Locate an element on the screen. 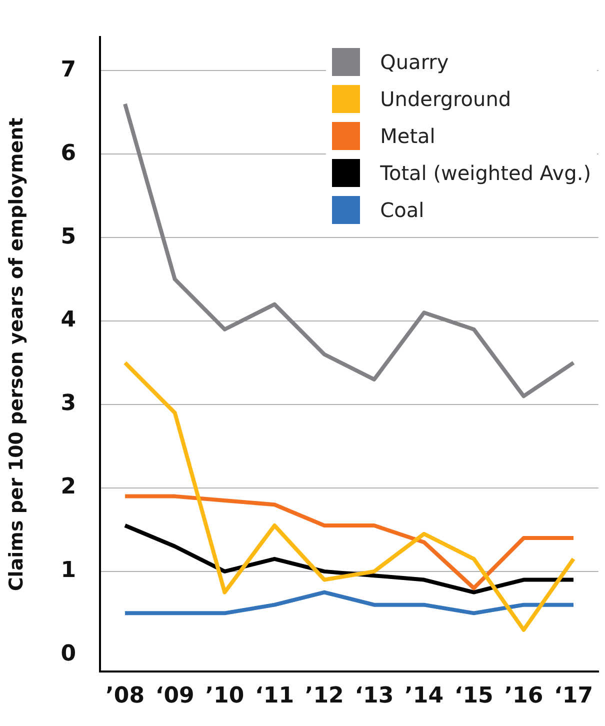 Image resolution: width=605 pixels, height=726 pixels. y-tick-label: 3 is located at coordinates (68, 403).